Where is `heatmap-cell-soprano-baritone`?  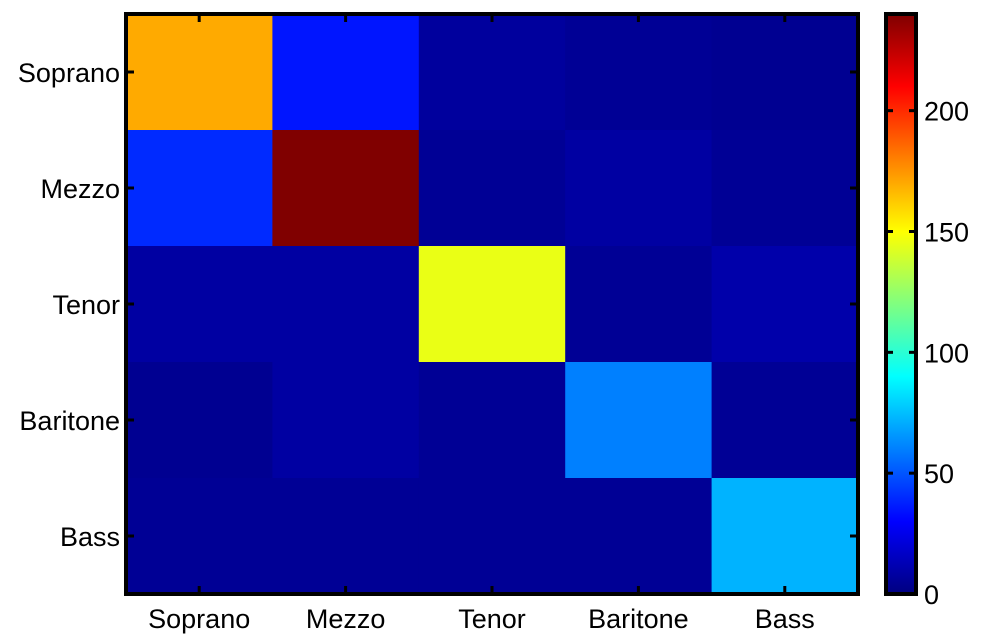 heatmap-cell-soprano-baritone is located at coordinates (639, 72).